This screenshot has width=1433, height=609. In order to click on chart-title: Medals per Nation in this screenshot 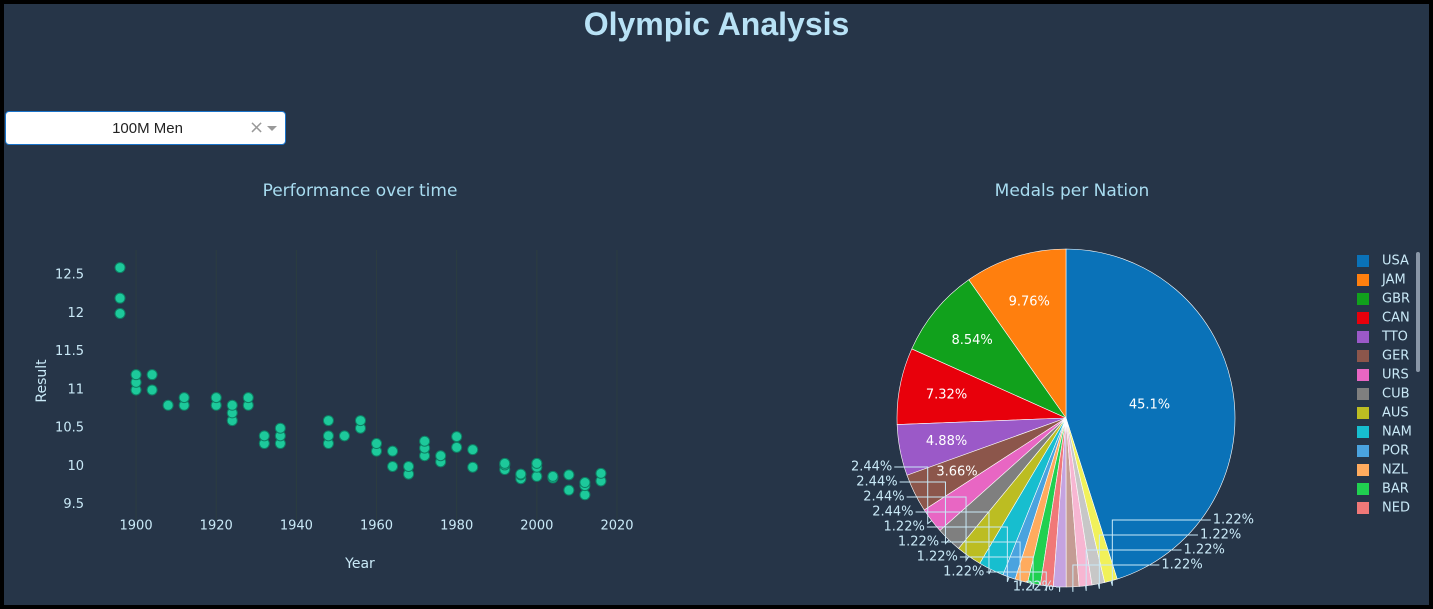, I will do `click(1072, 191)`.